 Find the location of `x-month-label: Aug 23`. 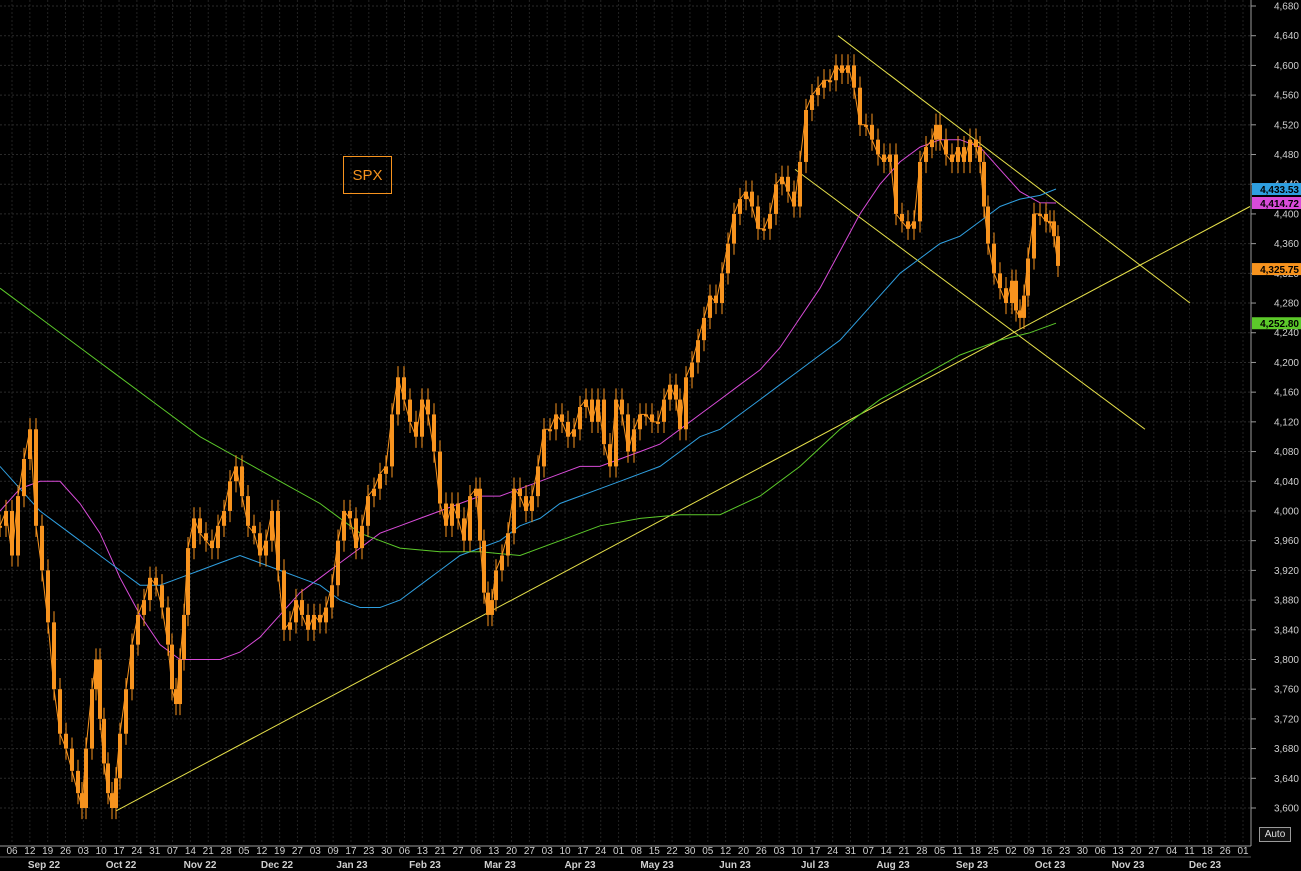

x-month-label: Aug 23 is located at coordinates (893, 865).